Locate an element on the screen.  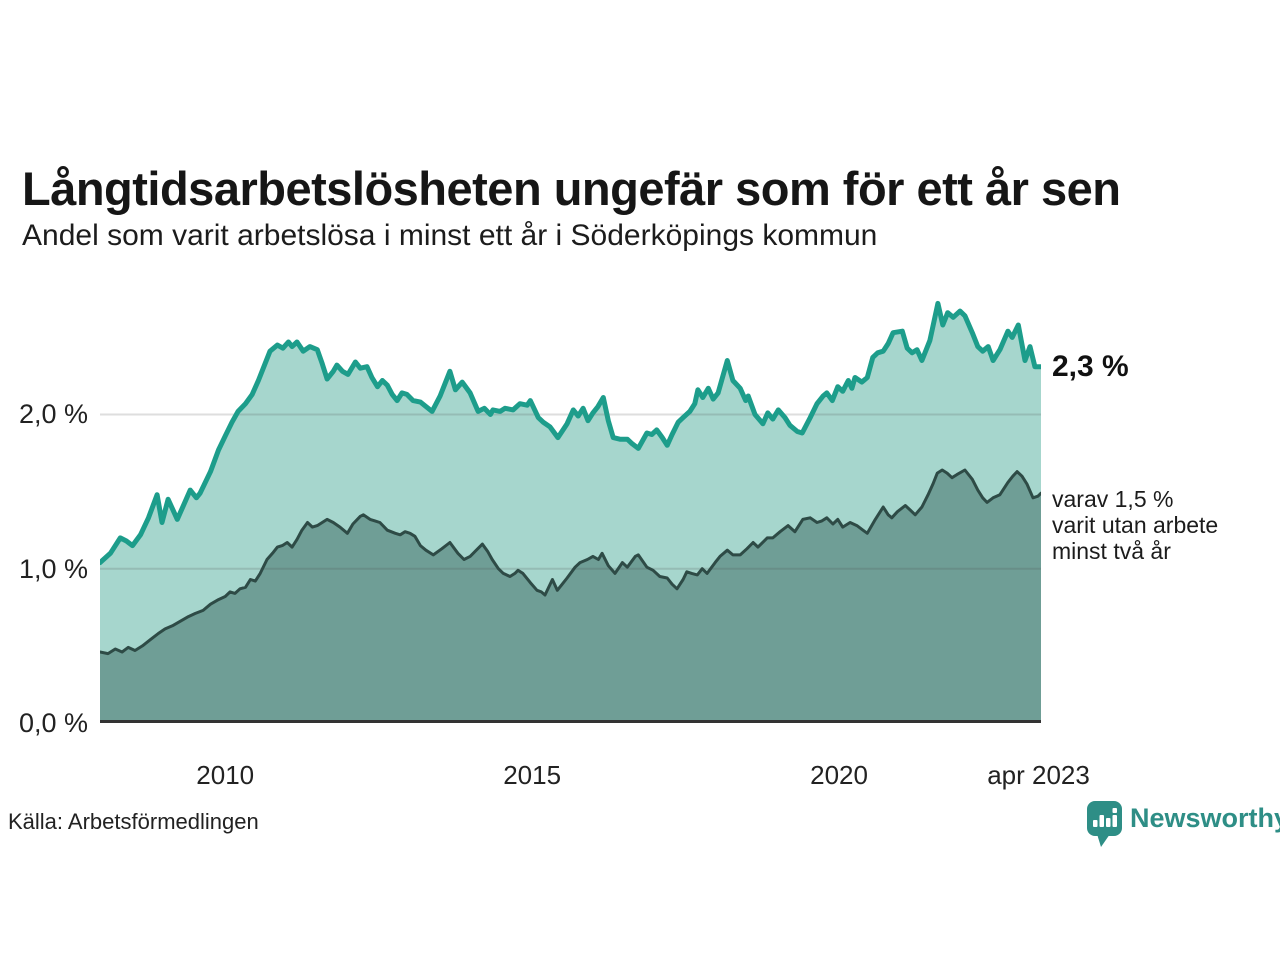
end-value-label-total: 2,3 % is located at coordinates (1090, 366).